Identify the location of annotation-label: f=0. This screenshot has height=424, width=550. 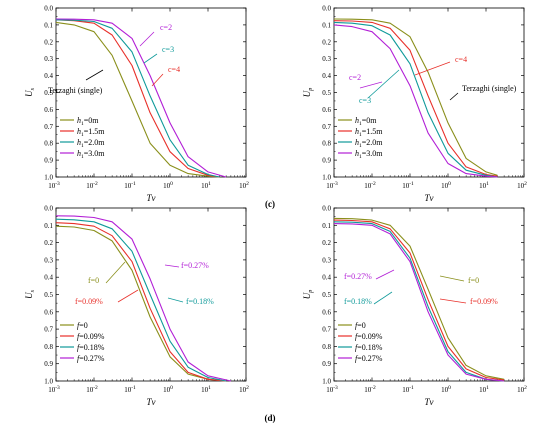
(93, 280).